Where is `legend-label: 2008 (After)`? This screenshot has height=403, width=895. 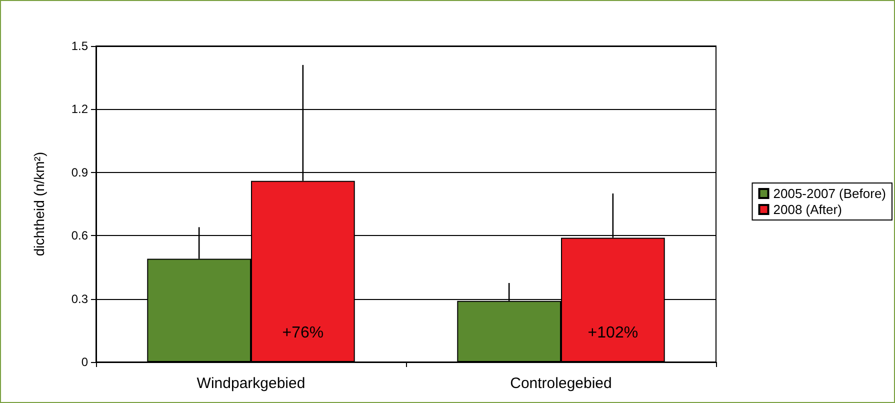
legend-label: 2008 (After) is located at coordinates (807, 209).